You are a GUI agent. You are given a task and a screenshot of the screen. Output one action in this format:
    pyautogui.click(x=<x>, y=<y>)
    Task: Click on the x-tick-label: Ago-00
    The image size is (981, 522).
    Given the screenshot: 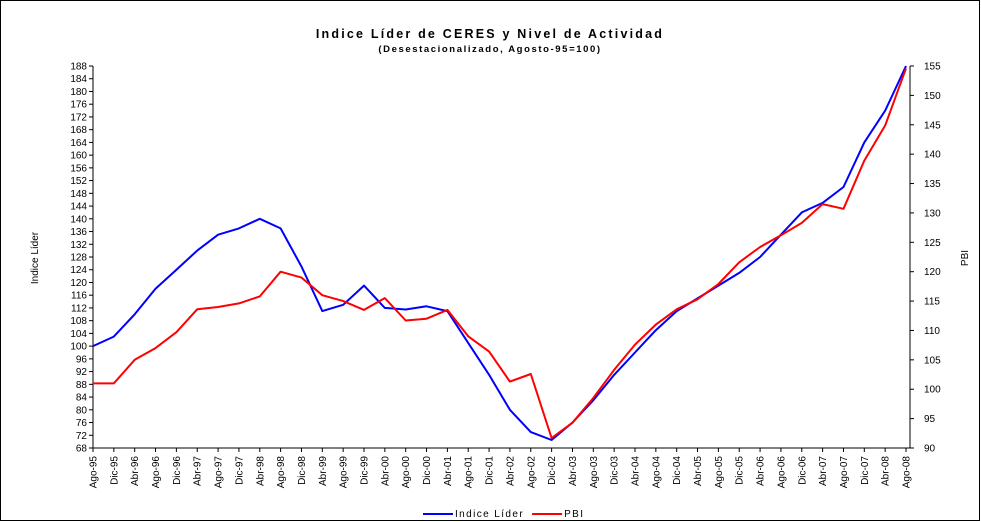 What is the action you would take?
    pyautogui.click(x=406, y=472)
    